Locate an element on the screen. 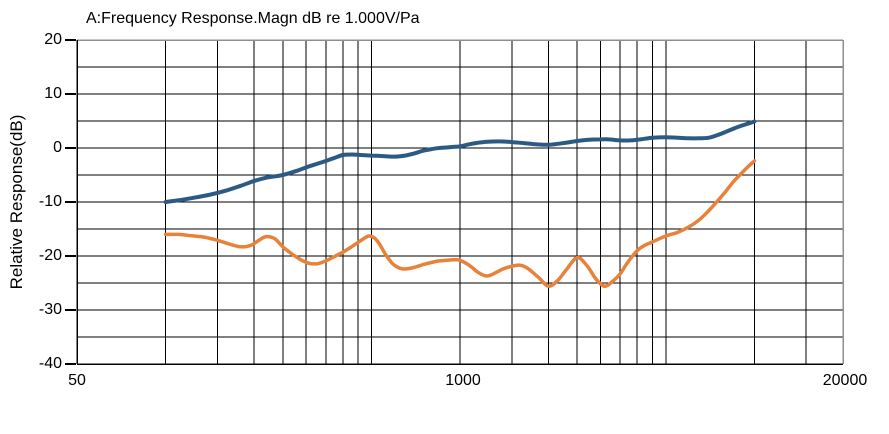  y-tick-label-10: 10 is located at coordinates (53, 93).